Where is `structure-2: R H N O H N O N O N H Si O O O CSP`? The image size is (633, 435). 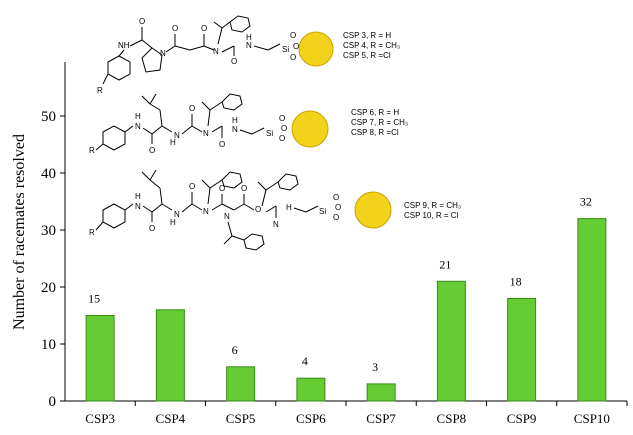
structure-2: R H N O H N O N O N H Si O O O CSP is located at coordinates (248, 124).